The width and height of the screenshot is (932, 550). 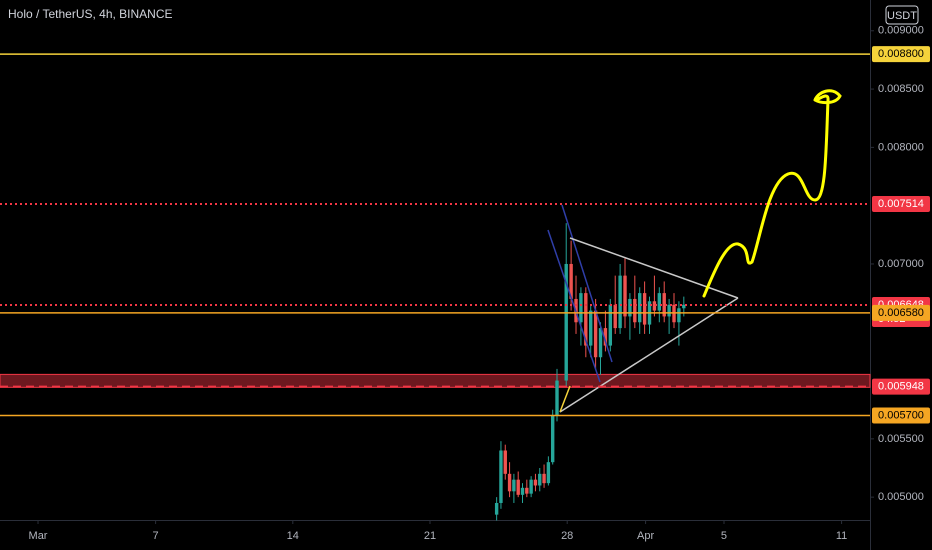 I want to click on x-tick-label: 14, so click(x=293, y=536).